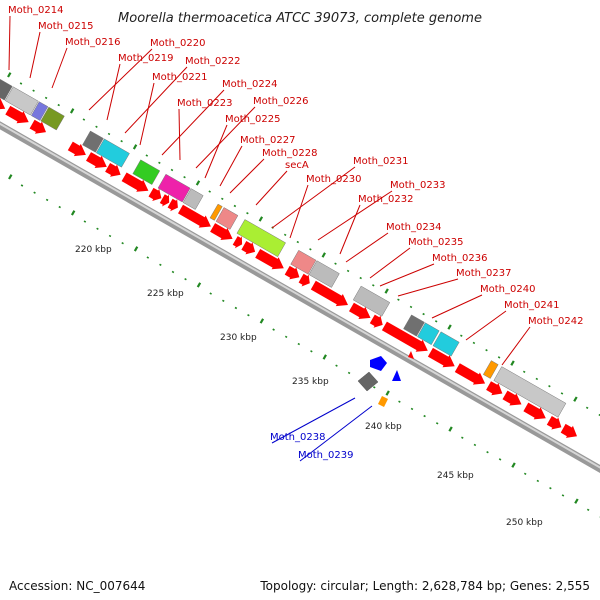  What do you see at coordinates (249, 84) in the screenshot?
I see `gene-label: Moth_0224` at bounding box center [249, 84].